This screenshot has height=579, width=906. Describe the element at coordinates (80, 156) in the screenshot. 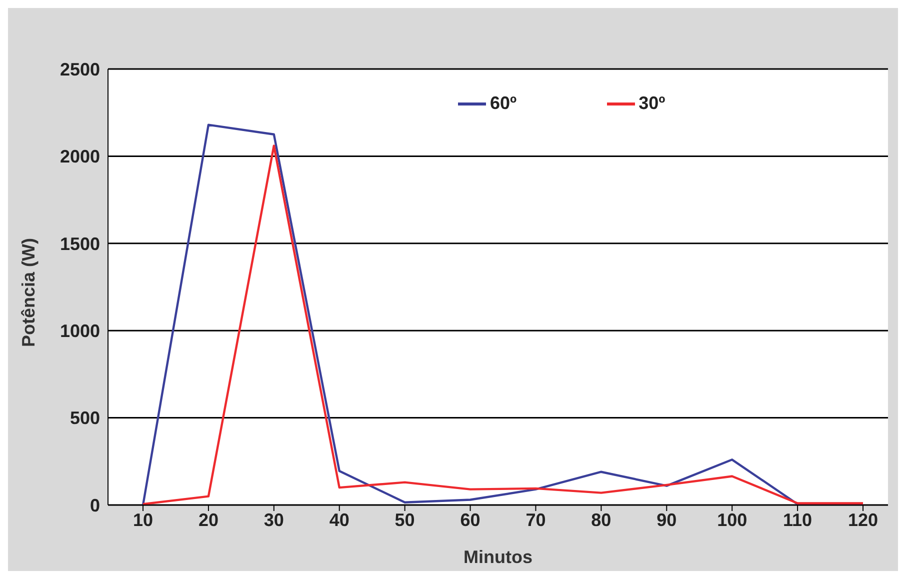

I see `y-tick-label: 2000` at that location.